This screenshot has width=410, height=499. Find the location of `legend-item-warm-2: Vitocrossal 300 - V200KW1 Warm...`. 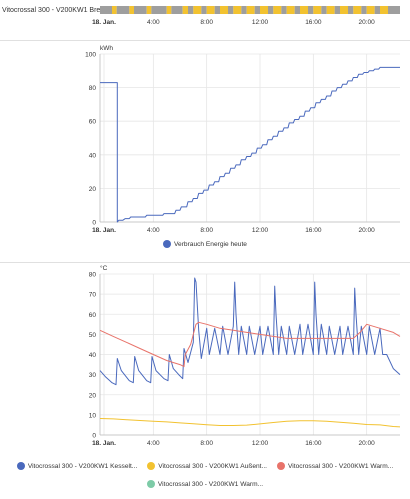

legend-item-warm-2: Vitocrossal 300 - V200KW1 Warm... is located at coordinates (205, 484).